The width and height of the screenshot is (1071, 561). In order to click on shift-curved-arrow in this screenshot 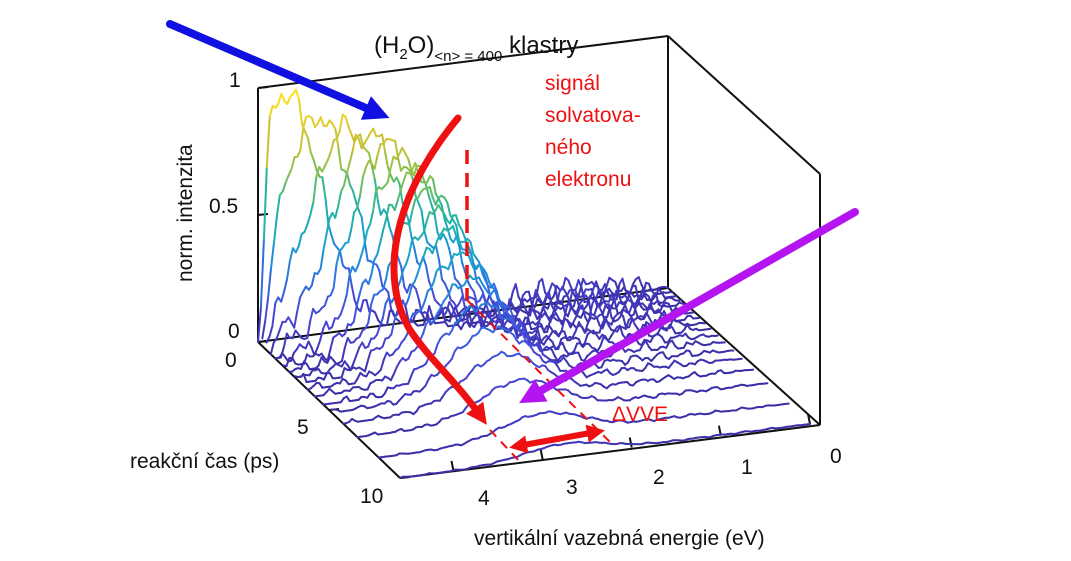, I will do `click(438, 269)`.